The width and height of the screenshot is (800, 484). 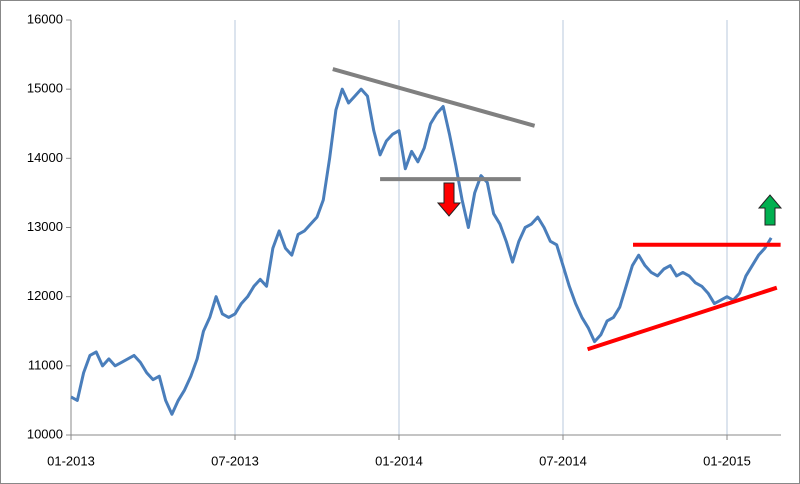 What do you see at coordinates (45, 433) in the screenshot?
I see `y-tick-label: 10000` at bounding box center [45, 433].